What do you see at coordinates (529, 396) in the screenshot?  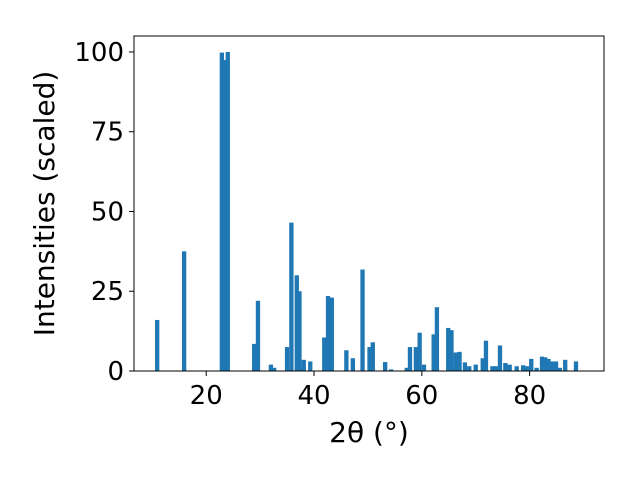 I see `x-tick-label-3: 80` at bounding box center [529, 396].